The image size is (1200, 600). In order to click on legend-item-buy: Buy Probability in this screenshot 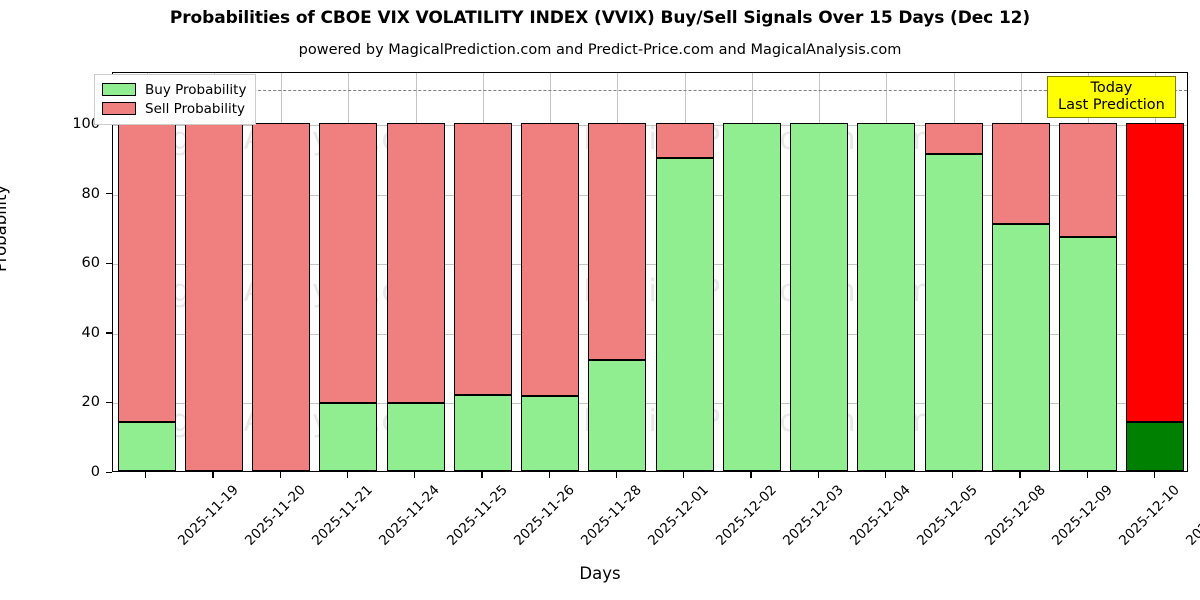, I will do `click(174, 89)`.